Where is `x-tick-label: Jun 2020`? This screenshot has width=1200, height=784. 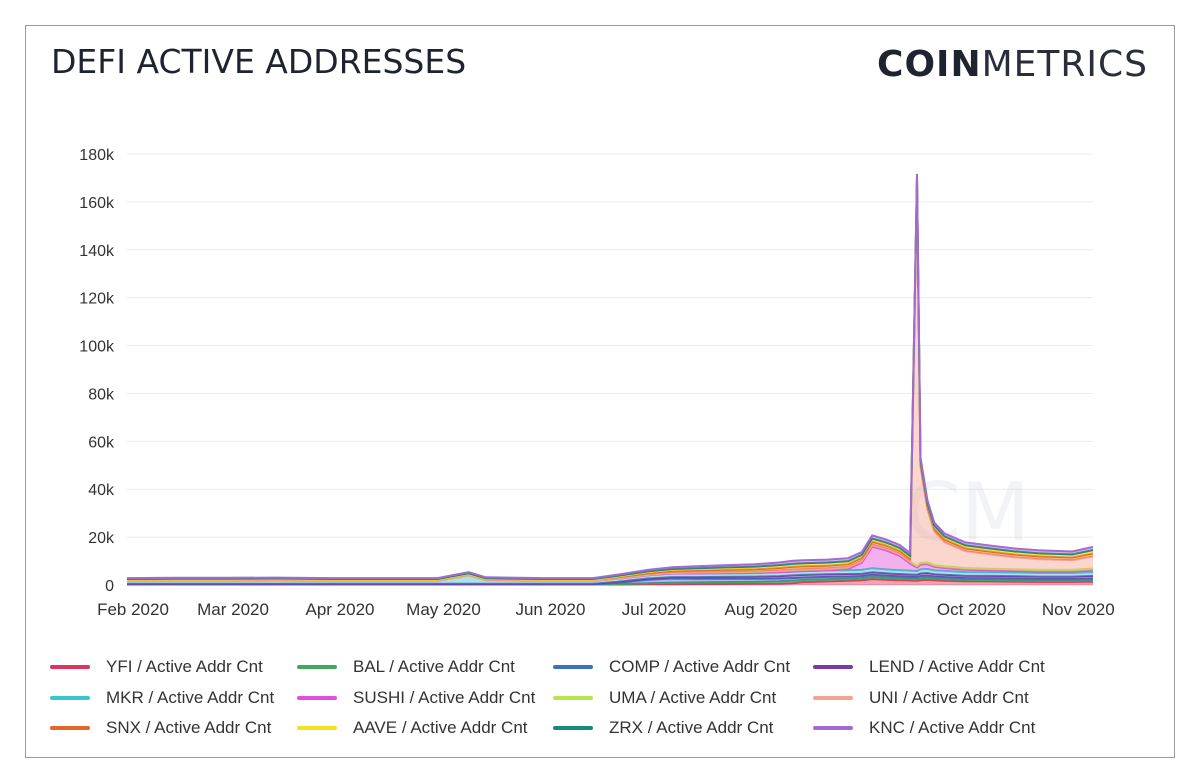
x-tick-label: Jun 2020 is located at coordinates (550, 609).